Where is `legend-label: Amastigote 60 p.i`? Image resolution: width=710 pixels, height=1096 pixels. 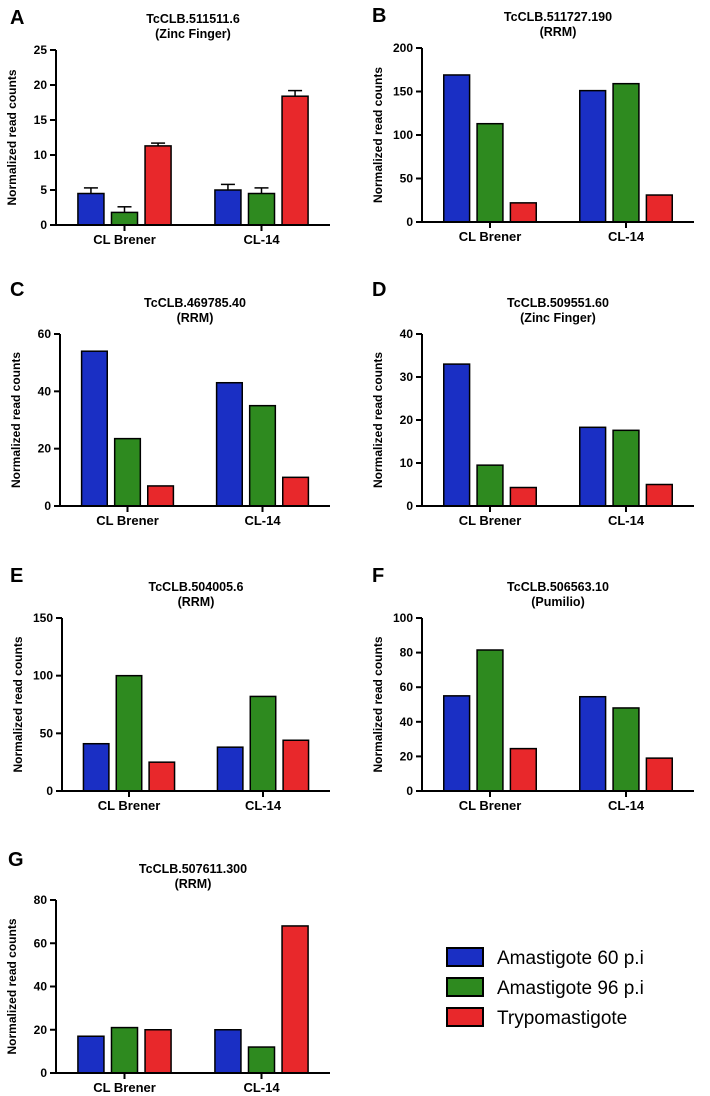
legend-label: Amastigote 60 p.i is located at coordinates (570, 958).